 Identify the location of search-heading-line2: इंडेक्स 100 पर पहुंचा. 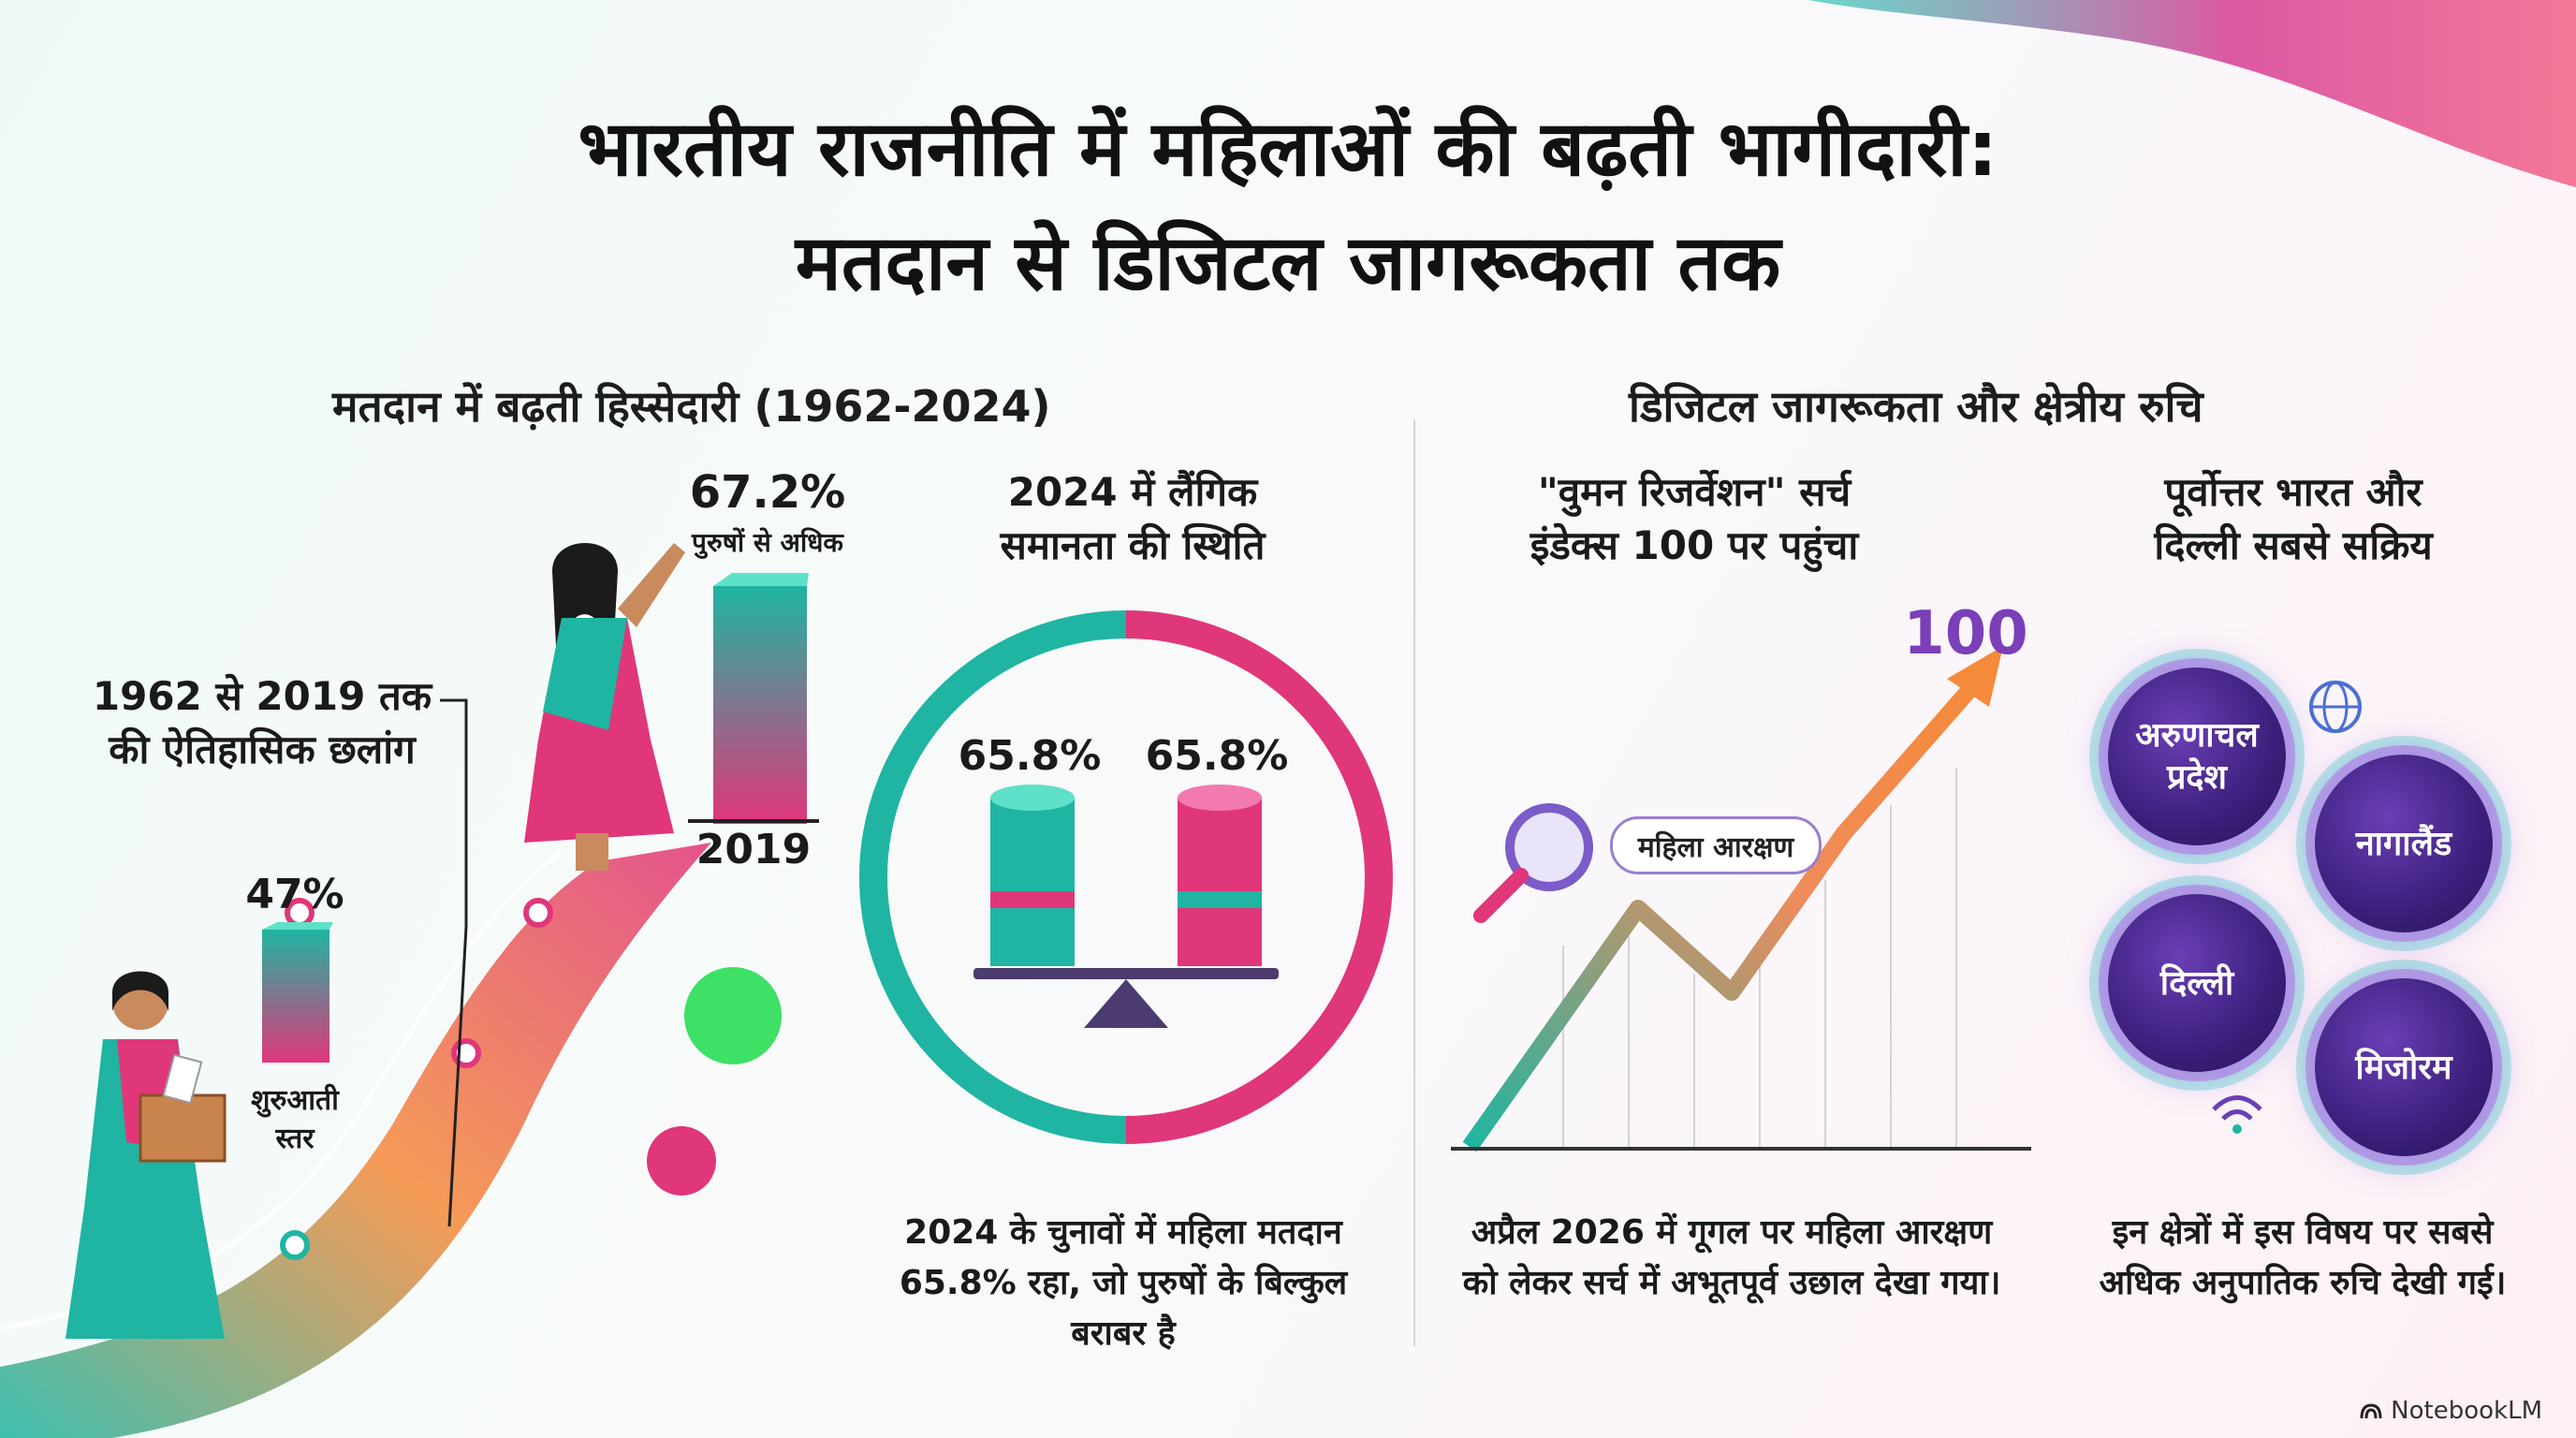
(1694, 544).